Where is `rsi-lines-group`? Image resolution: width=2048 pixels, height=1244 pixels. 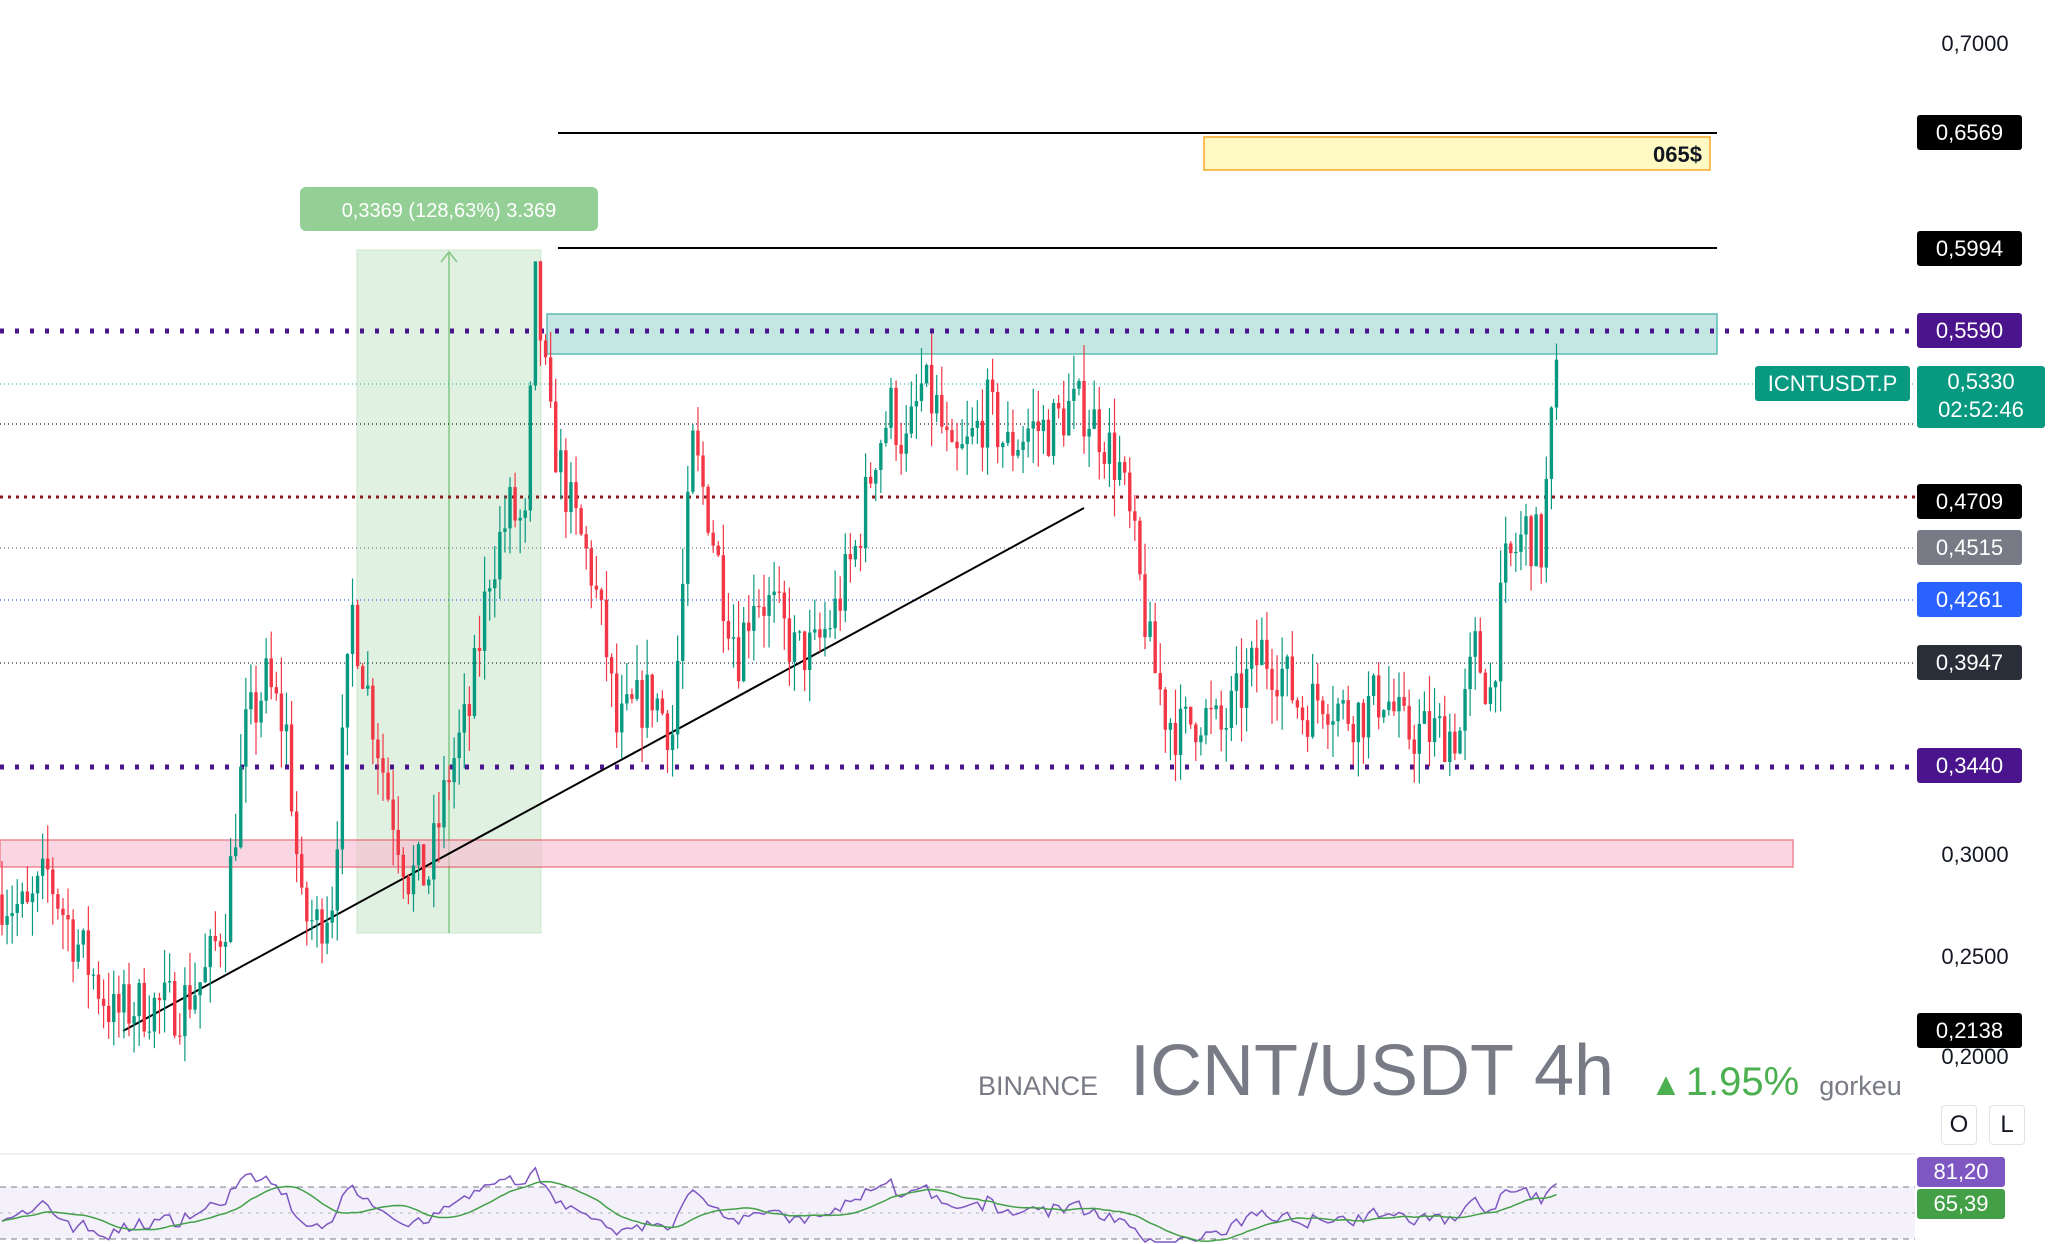
rsi-lines-group is located at coordinates (779, 1204).